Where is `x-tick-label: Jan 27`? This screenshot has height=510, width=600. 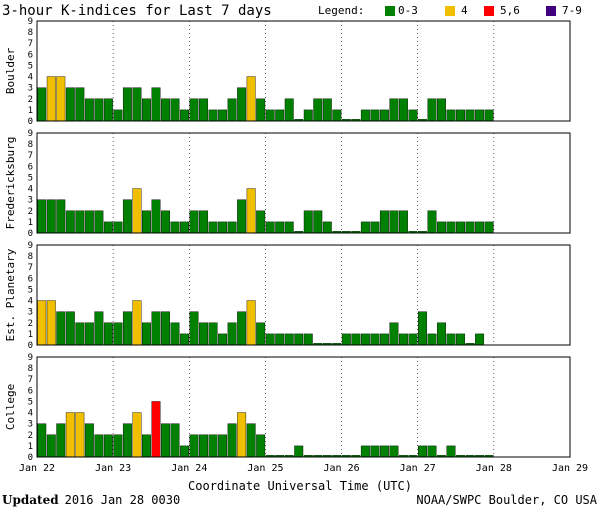 x-tick-label: Jan 27 is located at coordinates (418, 468).